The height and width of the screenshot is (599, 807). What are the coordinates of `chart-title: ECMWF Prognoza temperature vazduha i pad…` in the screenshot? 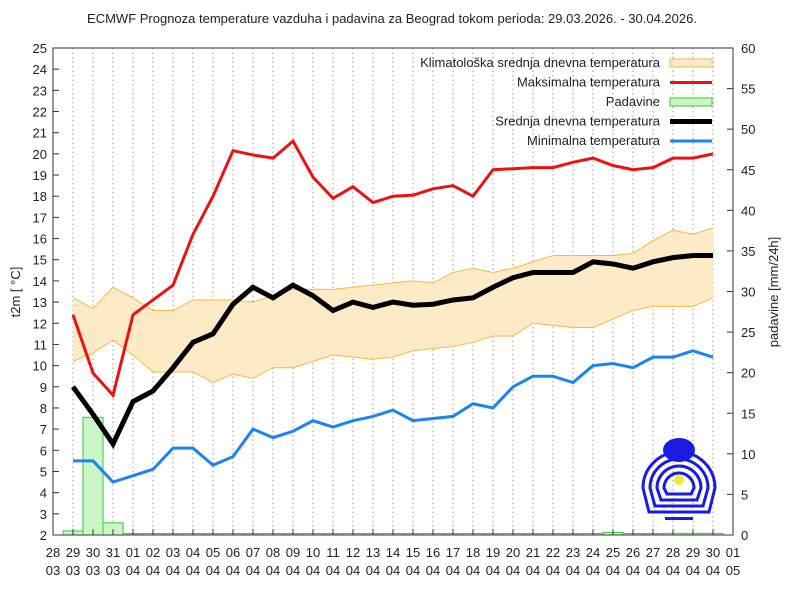 It's located at (392, 18).